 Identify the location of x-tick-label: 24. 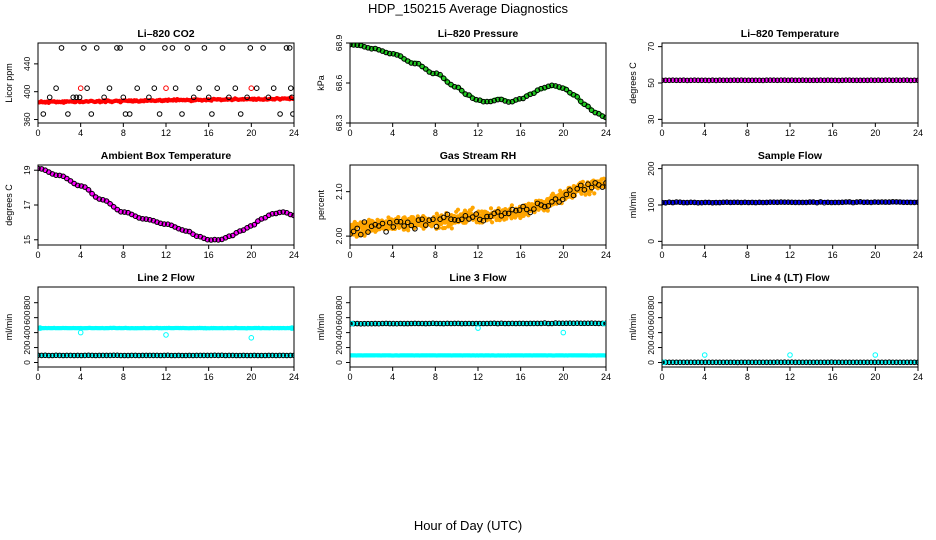
(294, 255).